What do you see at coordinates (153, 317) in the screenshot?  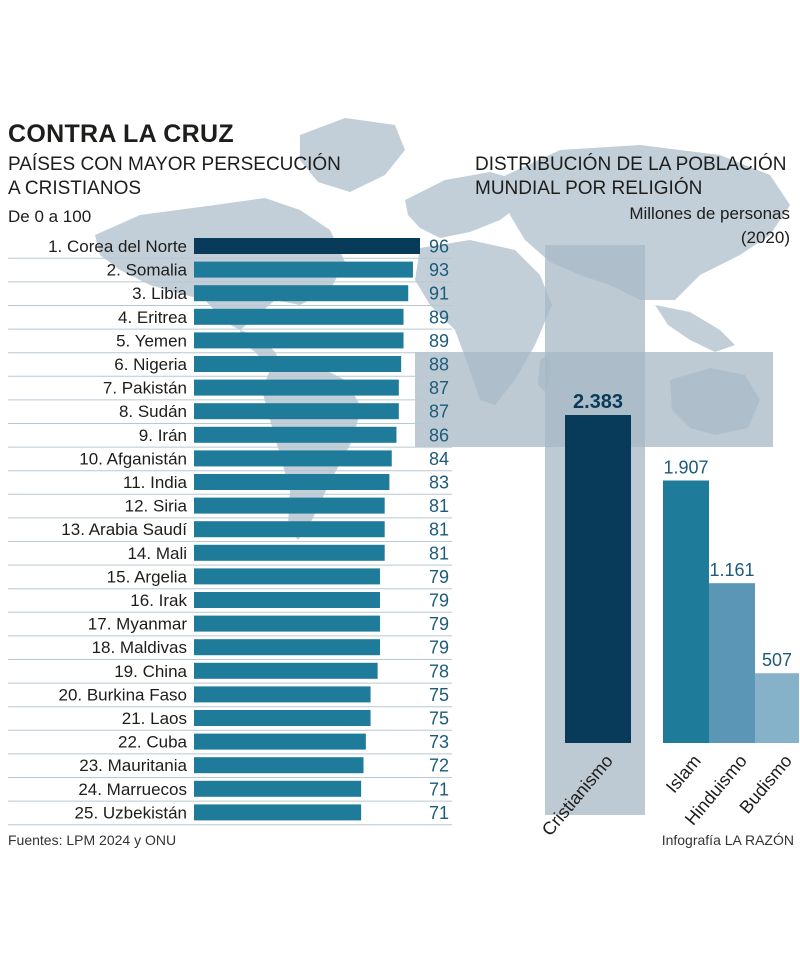 I see `country-label: 4. Eritrea` at bounding box center [153, 317].